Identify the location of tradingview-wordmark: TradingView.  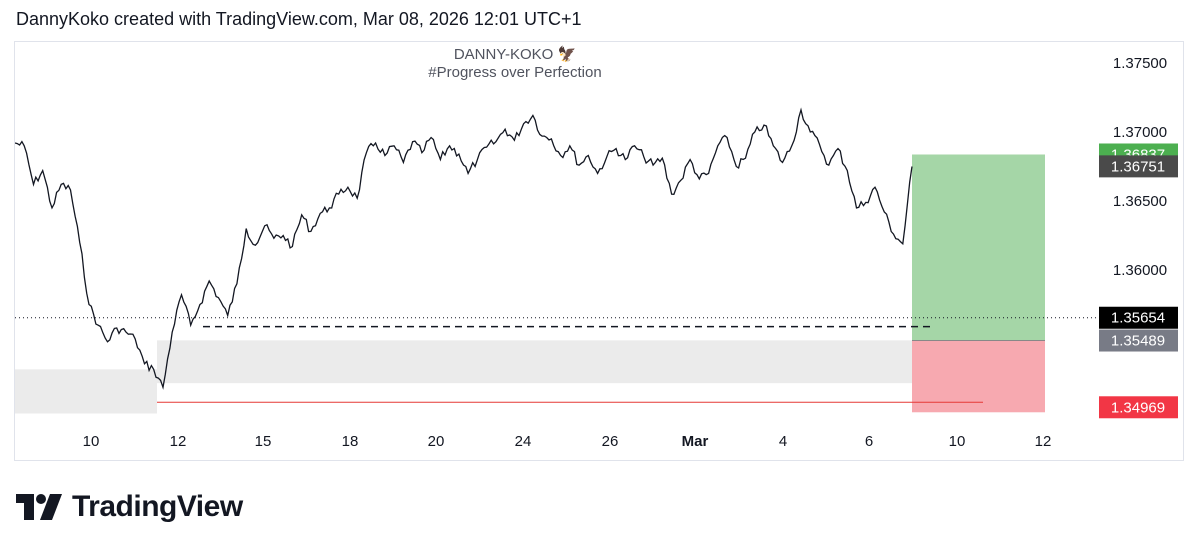
(157, 506).